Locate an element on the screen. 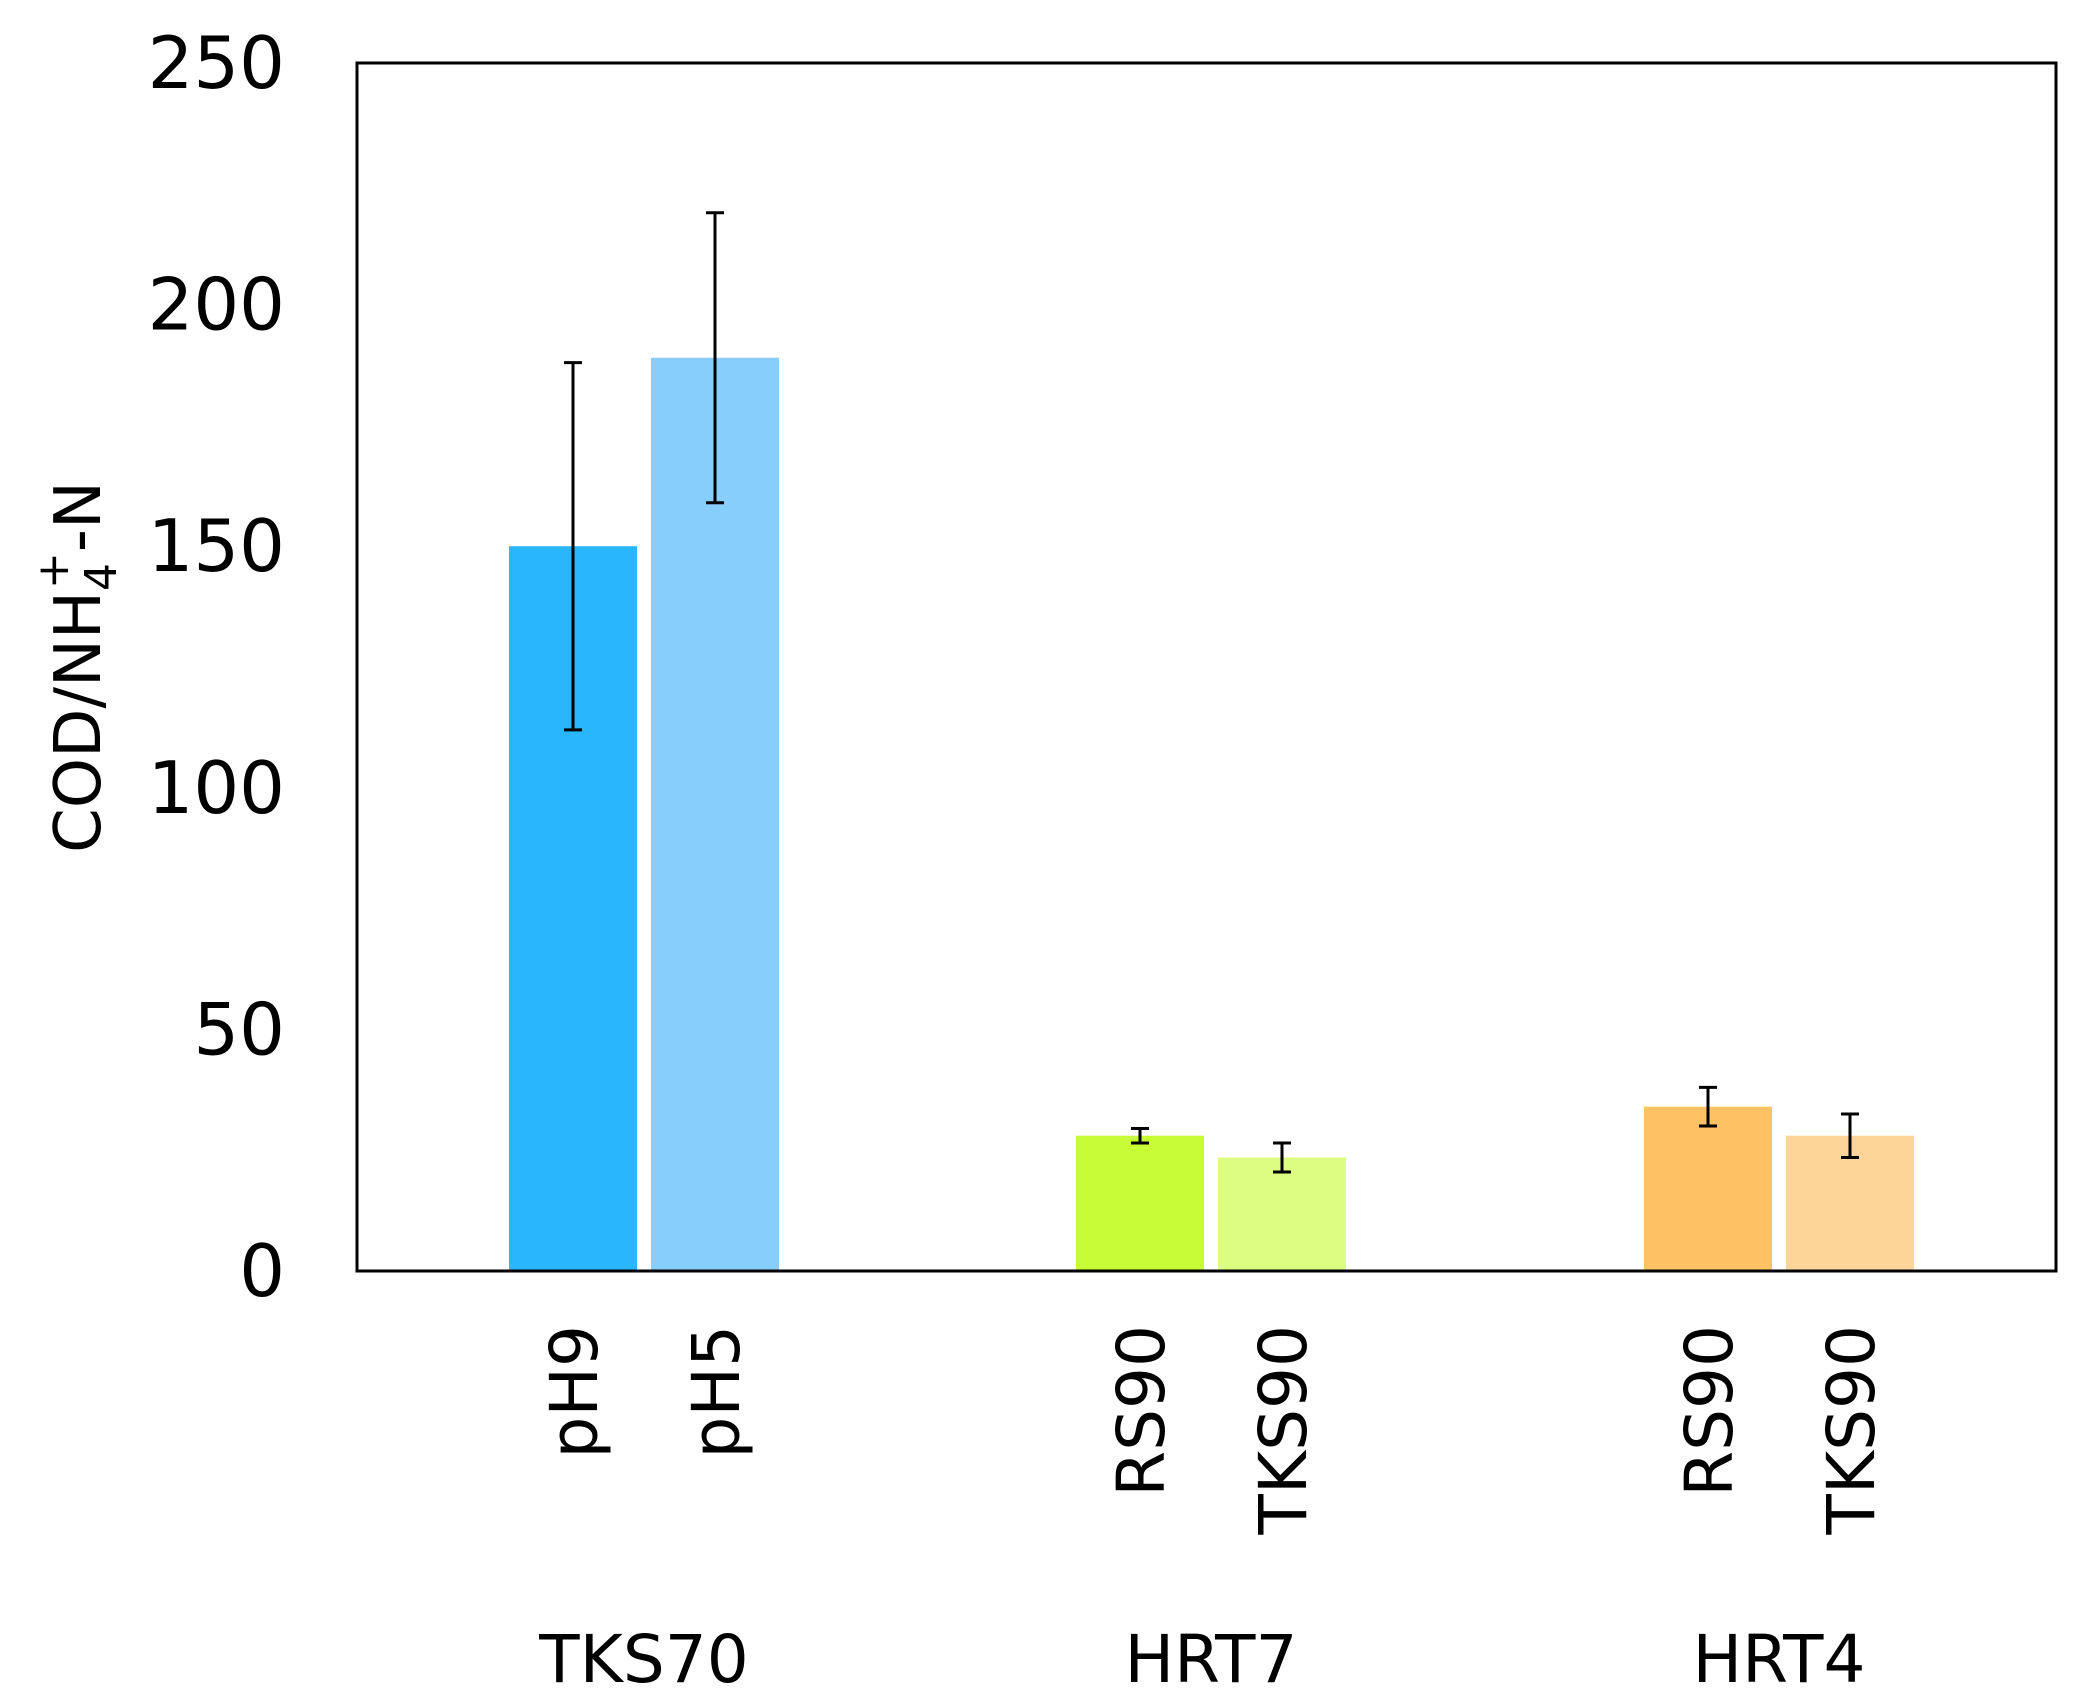 This screenshot has width=2075, height=1696. x-tick-label: pH5 is located at coordinates (716, 1392).